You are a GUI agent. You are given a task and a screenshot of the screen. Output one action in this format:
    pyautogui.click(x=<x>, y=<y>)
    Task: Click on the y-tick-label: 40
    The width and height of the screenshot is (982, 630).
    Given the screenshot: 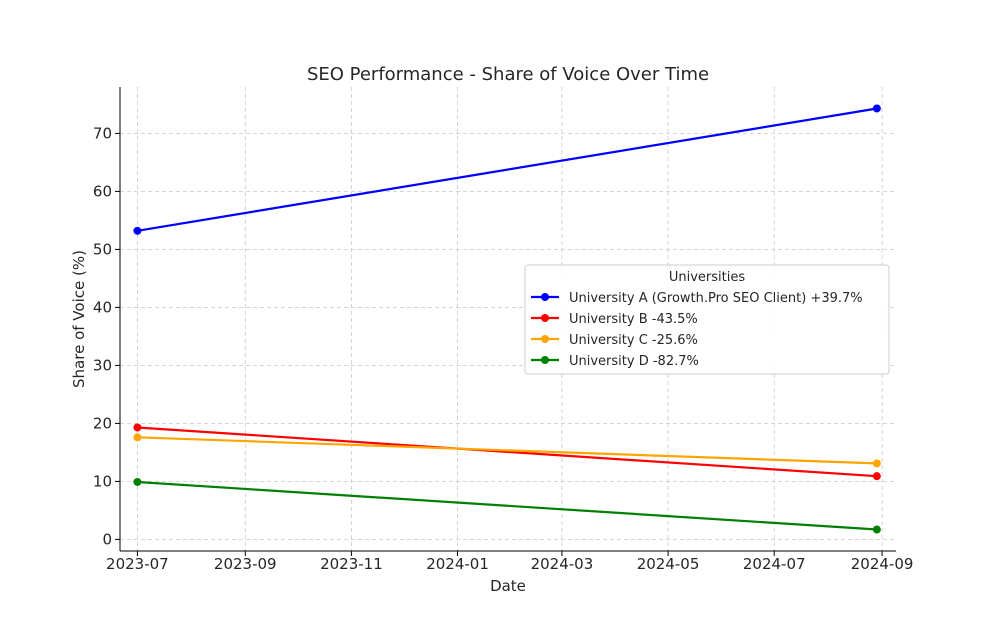 What is the action you would take?
    pyautogui.click(x=102, y=307)
    